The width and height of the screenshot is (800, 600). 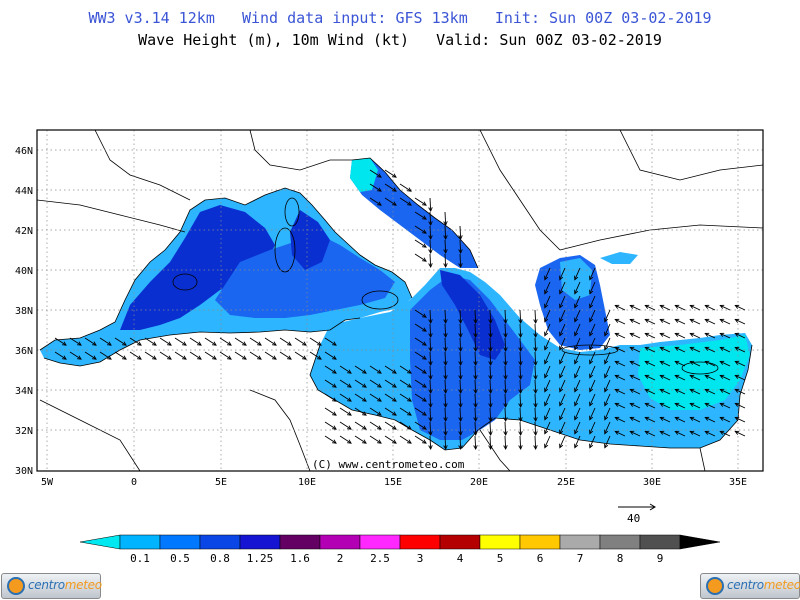 What do you see at coordinates (540, 558) in the screenshot?
I see `colorbar-label: 6` at bounding box center [540, 558].